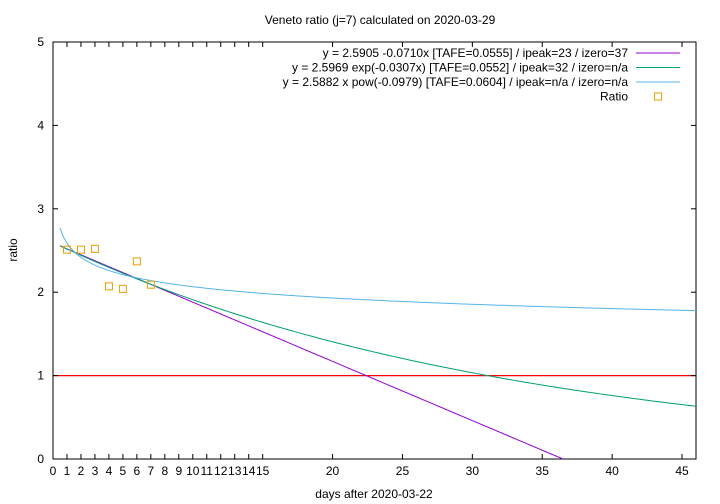 The height and width of the screenshot is (504, 720). I want to click on series-line-pow, so click(378, 269).